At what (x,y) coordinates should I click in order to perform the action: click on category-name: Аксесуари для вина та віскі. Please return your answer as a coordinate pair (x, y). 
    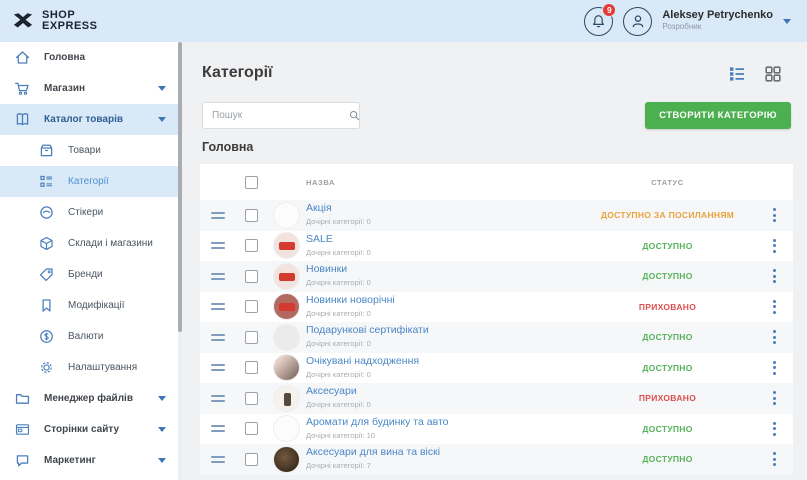
    Looking at the image, I should click on (373, 452).